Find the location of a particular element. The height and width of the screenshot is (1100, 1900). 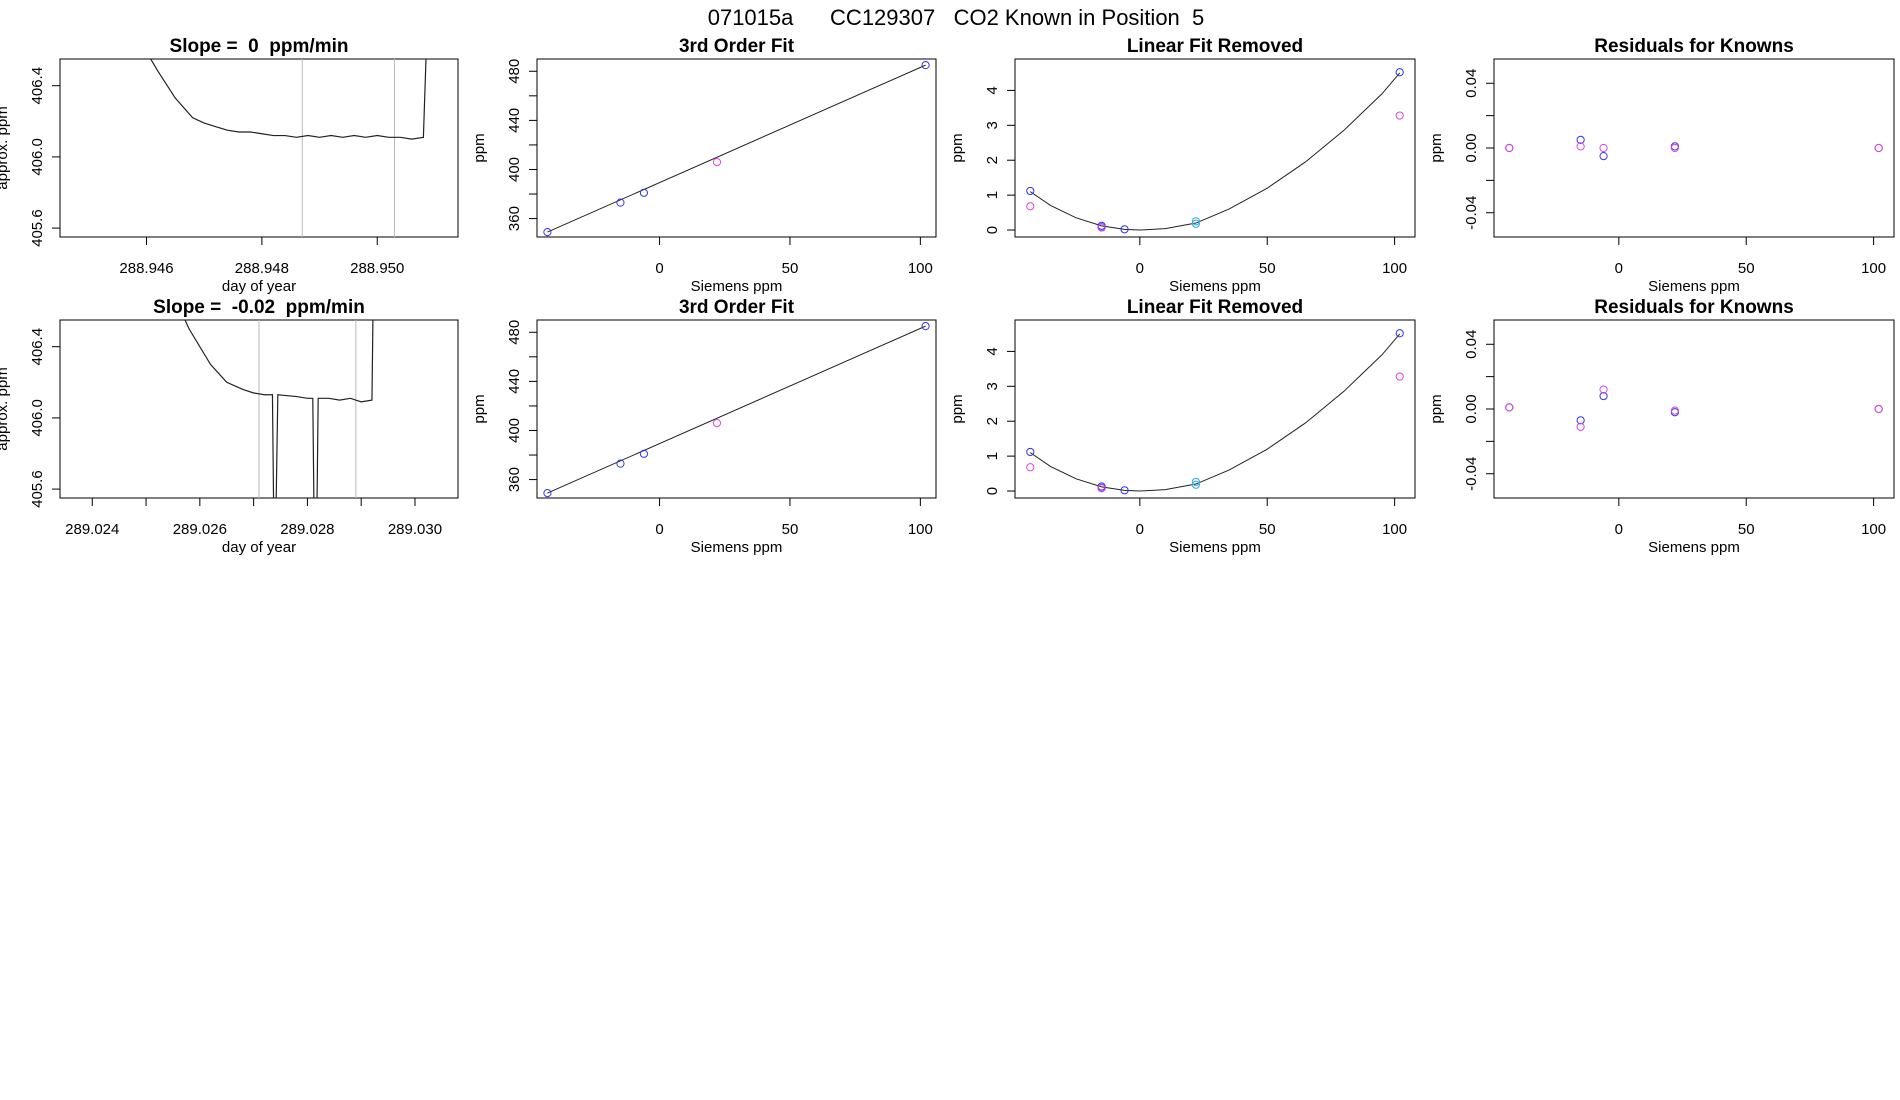

chart-title: Linear Fit Removed is located at coordinates (1215, 307).